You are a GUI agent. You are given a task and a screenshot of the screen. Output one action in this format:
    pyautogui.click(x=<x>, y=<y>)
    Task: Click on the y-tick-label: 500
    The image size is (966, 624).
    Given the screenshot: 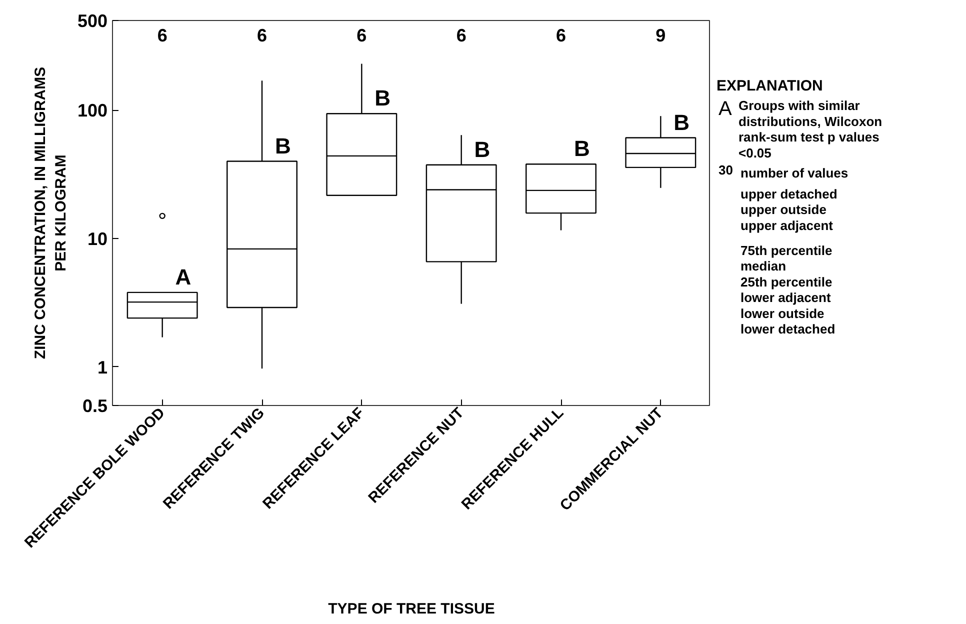 What is the action you would take?
    pyautogui.click(x=92, y=21)
    